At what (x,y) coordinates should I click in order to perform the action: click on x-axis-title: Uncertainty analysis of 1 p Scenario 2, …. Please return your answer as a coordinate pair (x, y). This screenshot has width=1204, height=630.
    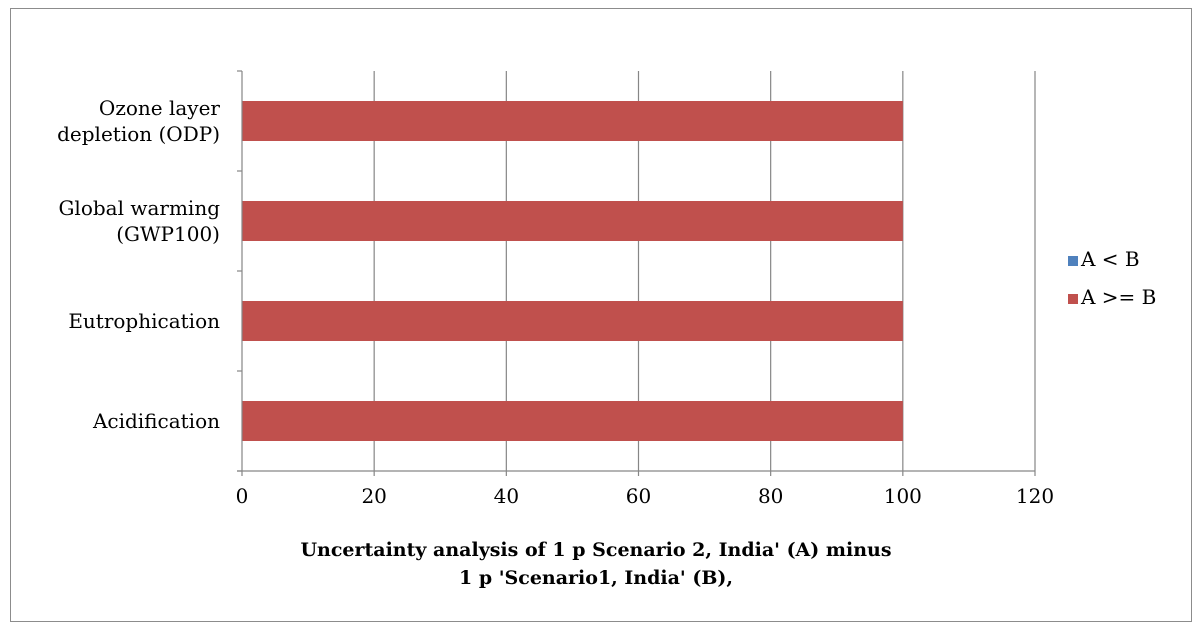
    Looking at the image, I should click on (595, 550).